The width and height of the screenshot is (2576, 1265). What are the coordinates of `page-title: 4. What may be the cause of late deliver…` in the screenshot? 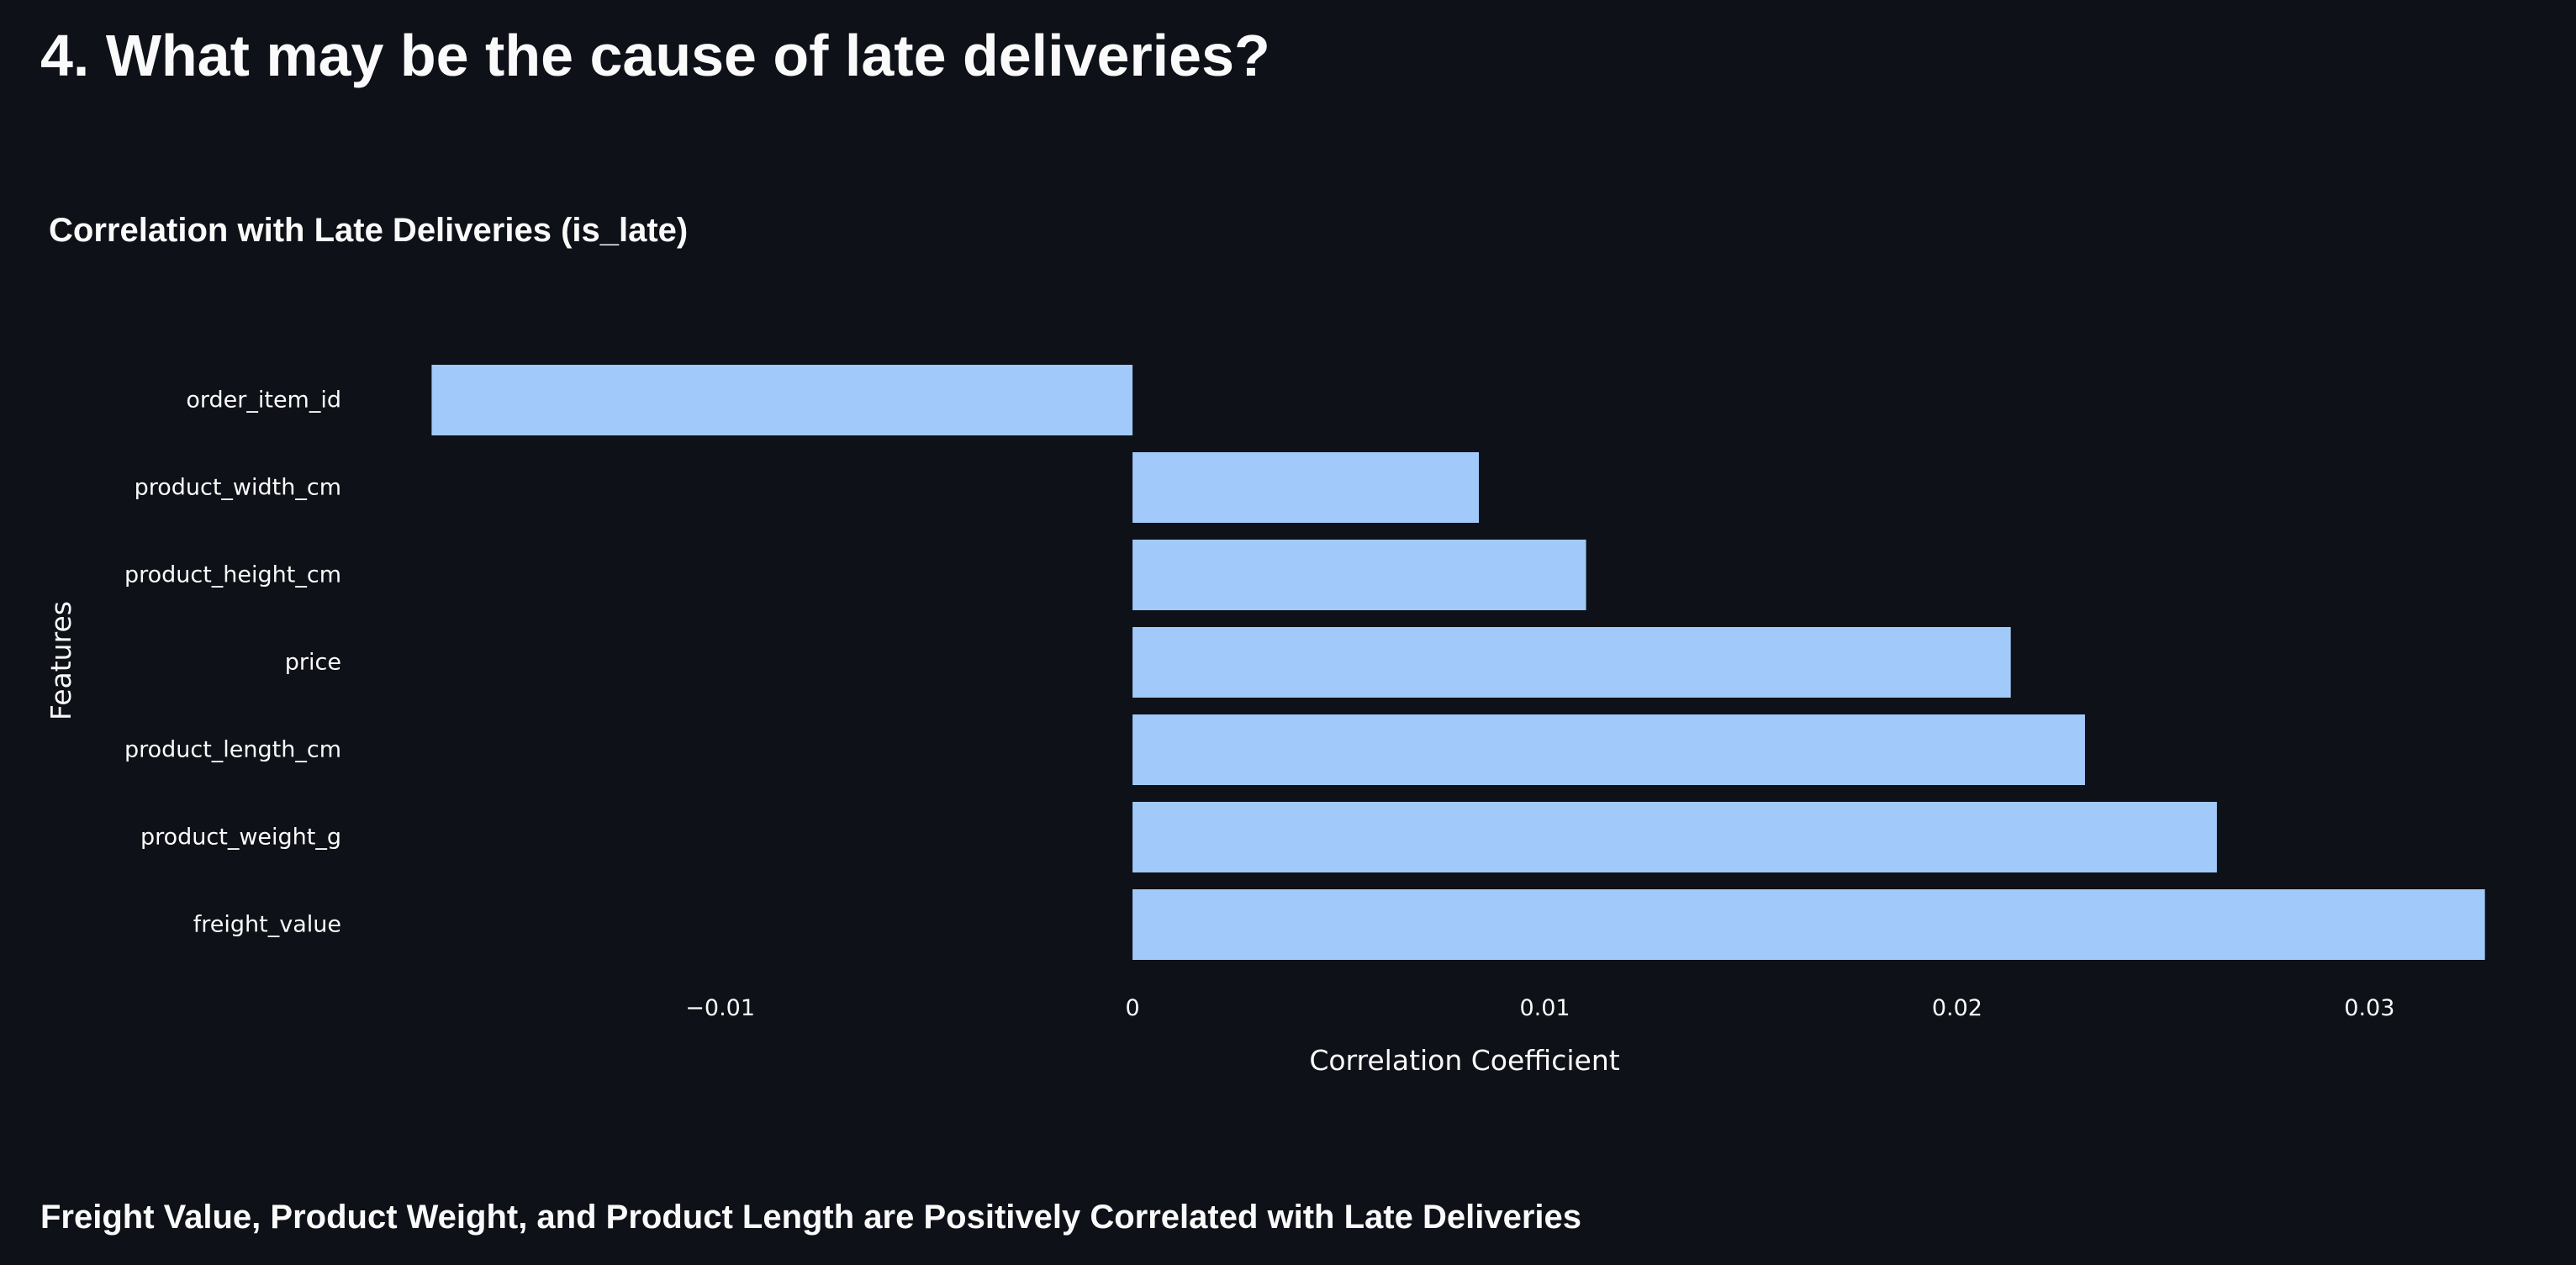 It's located at (655, 55).